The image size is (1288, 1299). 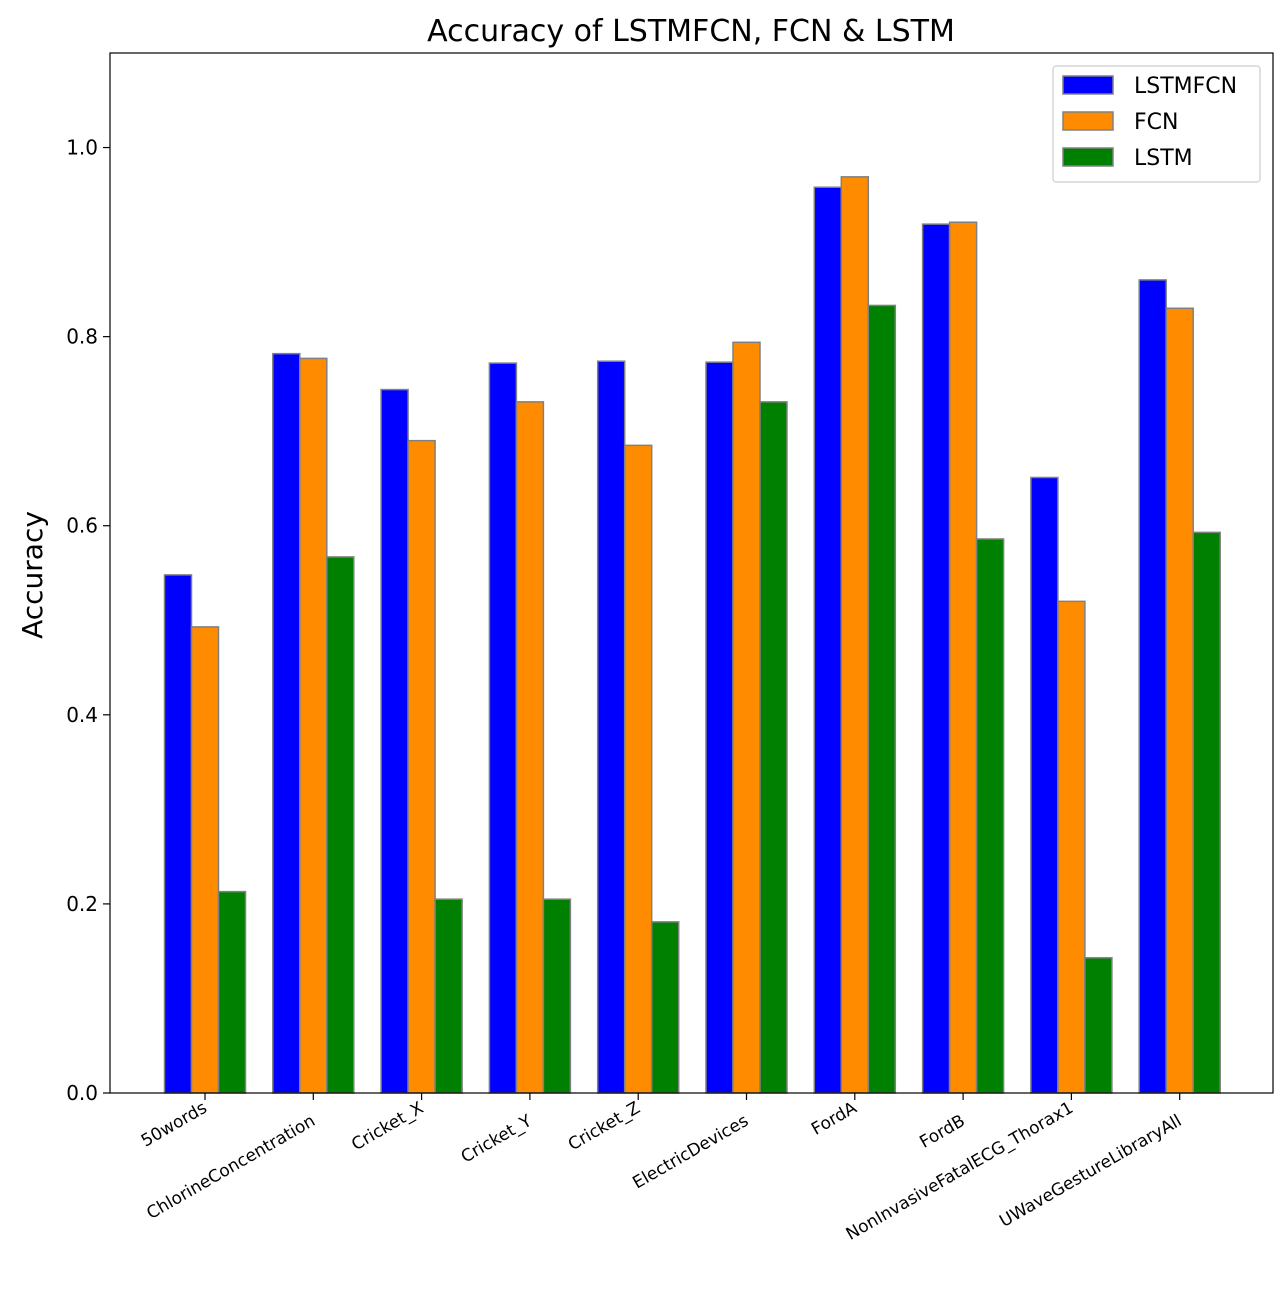 What do you see at coordinates (691, 31) in the screenshot?
I see `chart-title: Accuracy of LSTMFCN, FCN & LSTM` at bounding box center [691, 31].